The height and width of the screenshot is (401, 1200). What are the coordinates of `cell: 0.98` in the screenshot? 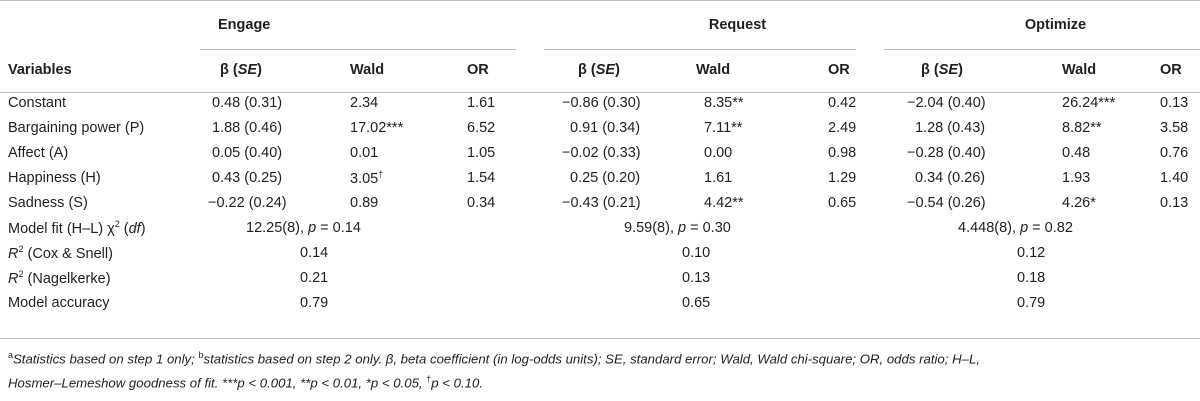 It's located at (842, 152).